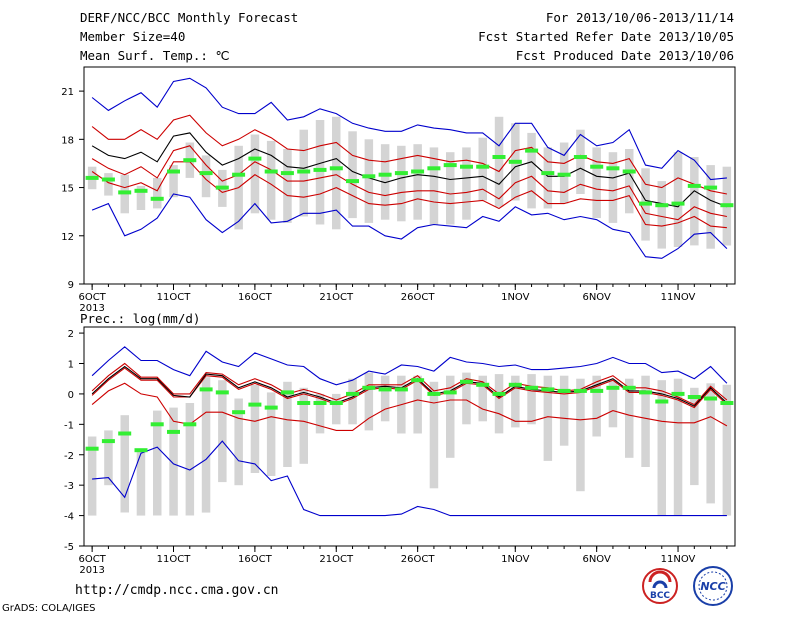 The width and height of the screenshot is (800, 618). I want to click on panel-2-xtick-label-11NOV: 11NOV, so click(678, 559).